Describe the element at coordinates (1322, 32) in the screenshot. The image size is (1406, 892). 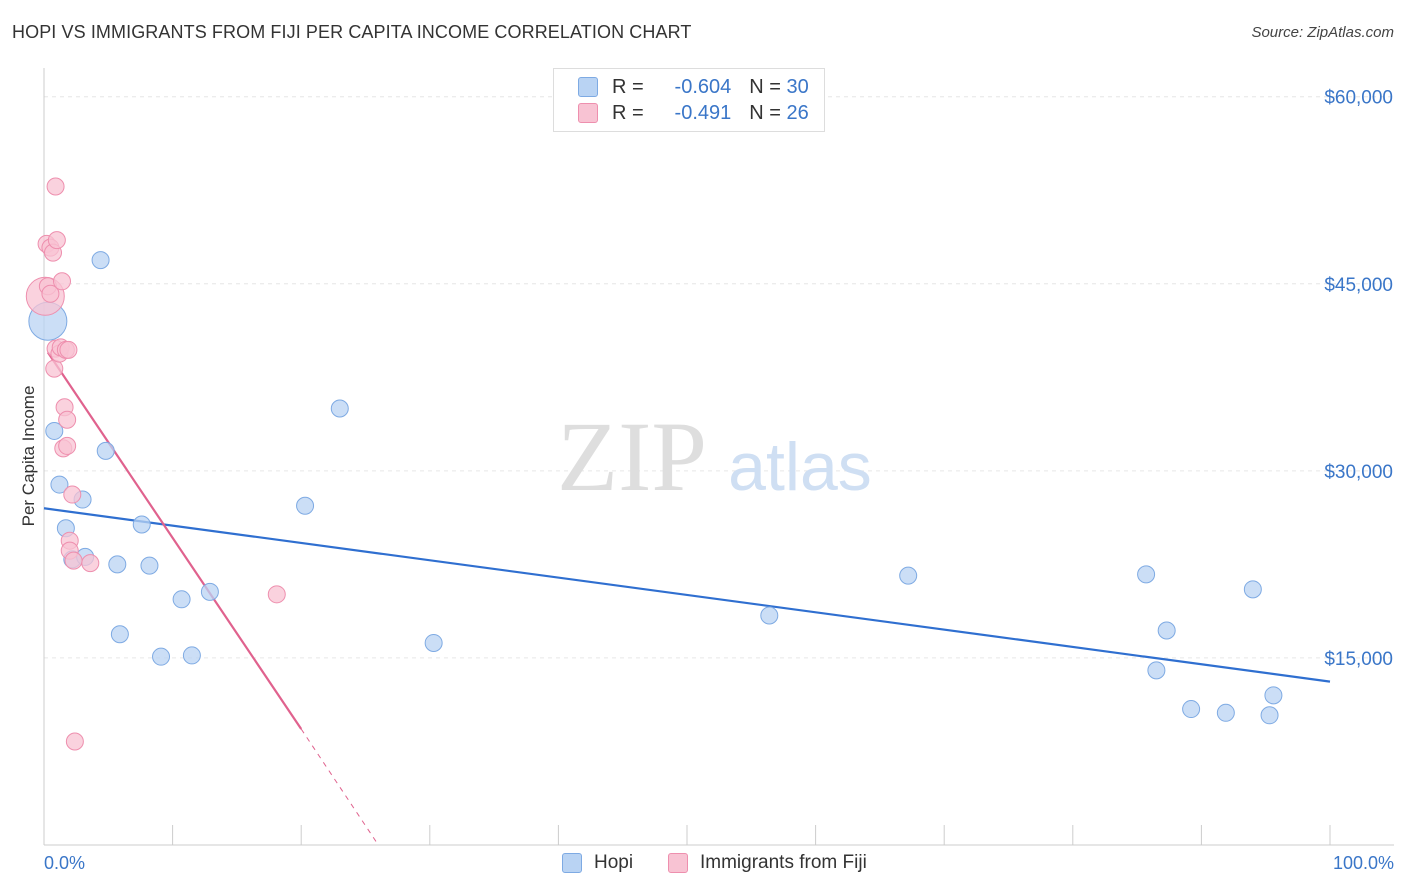
I see `source-label: Source: ZipAtlas.com` at that location.